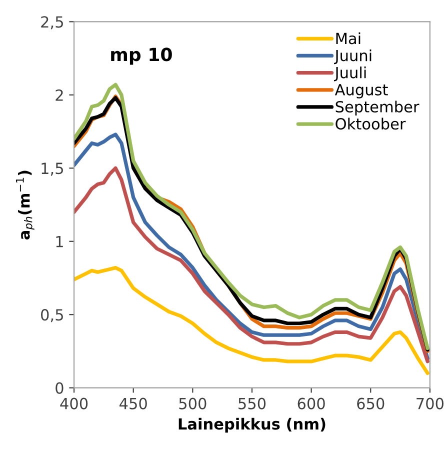  I want to click on legend-label: Oktoober, so click(371, 124).